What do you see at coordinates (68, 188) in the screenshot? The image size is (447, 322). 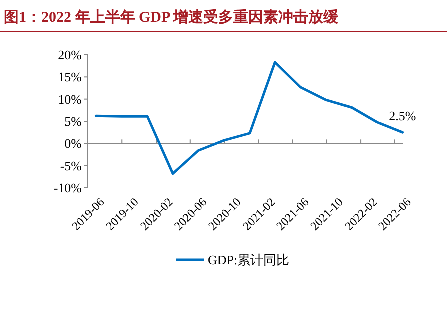 I see `y-tick-label: -10%` at bounding box center [68, 188].